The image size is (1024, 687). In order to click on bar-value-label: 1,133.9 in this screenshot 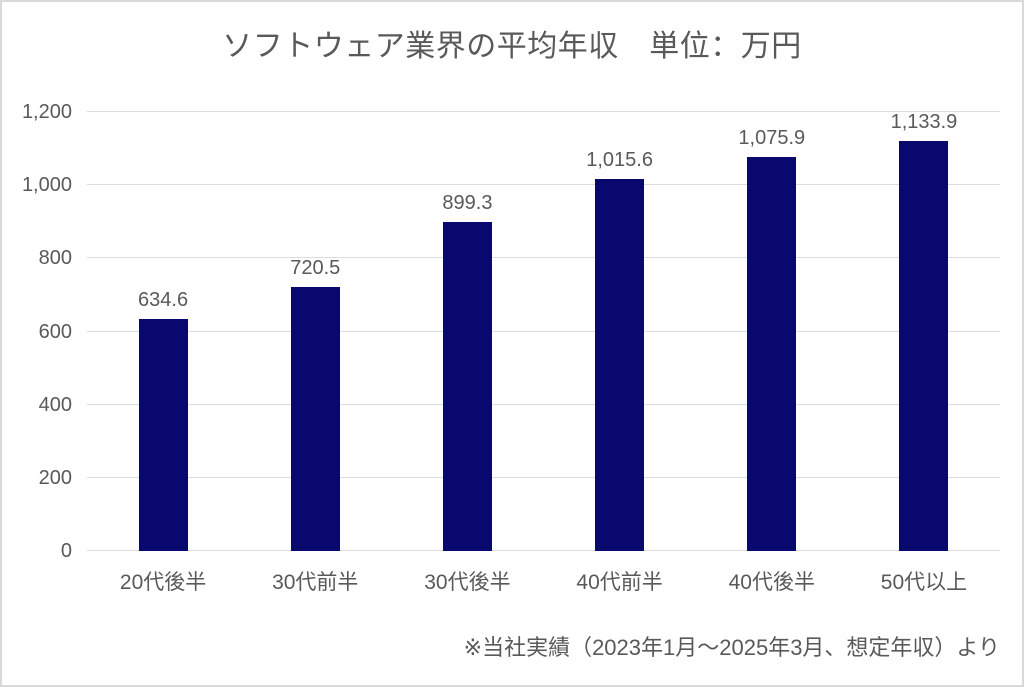, I will do `click(924, 122)`.